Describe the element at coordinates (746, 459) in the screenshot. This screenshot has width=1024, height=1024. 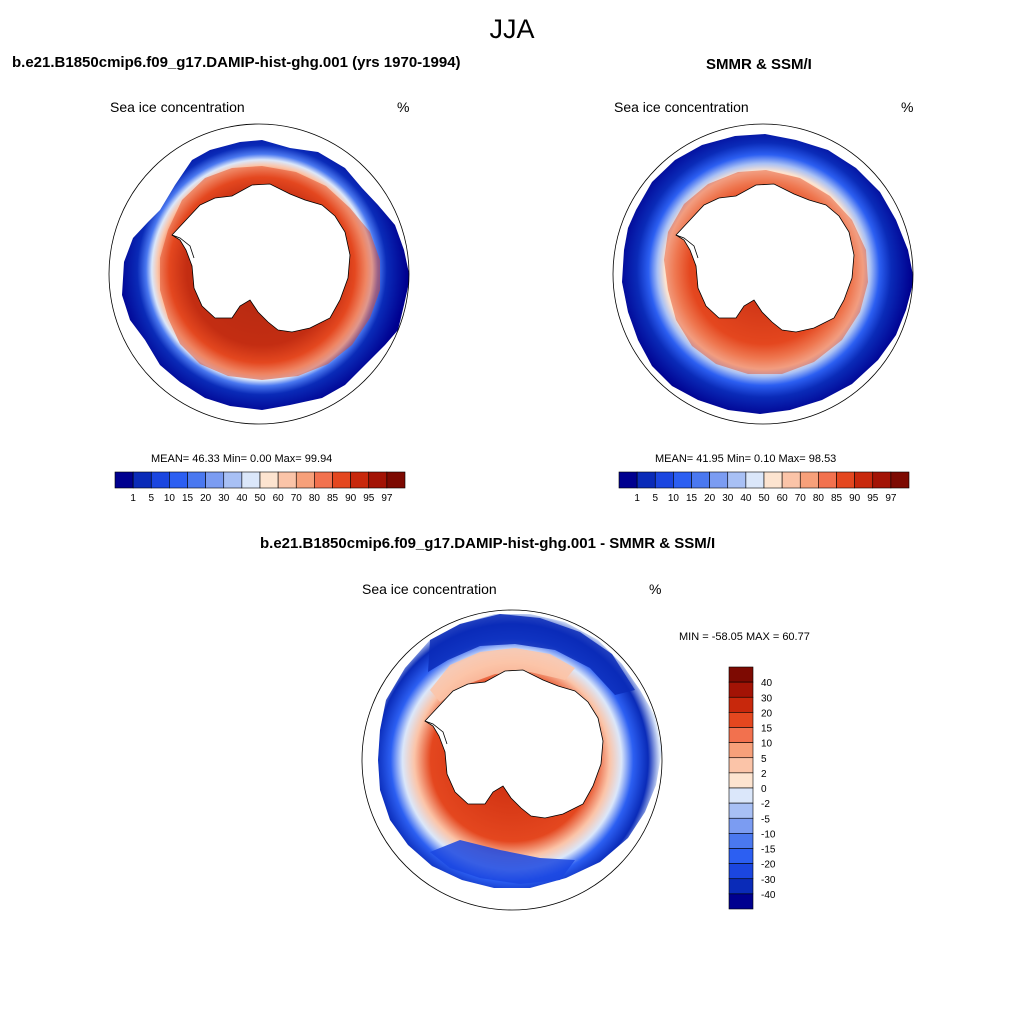
I see `obs-stats: MEAN= 41.95 Min= 0.10 Max= 98.53` at that location.